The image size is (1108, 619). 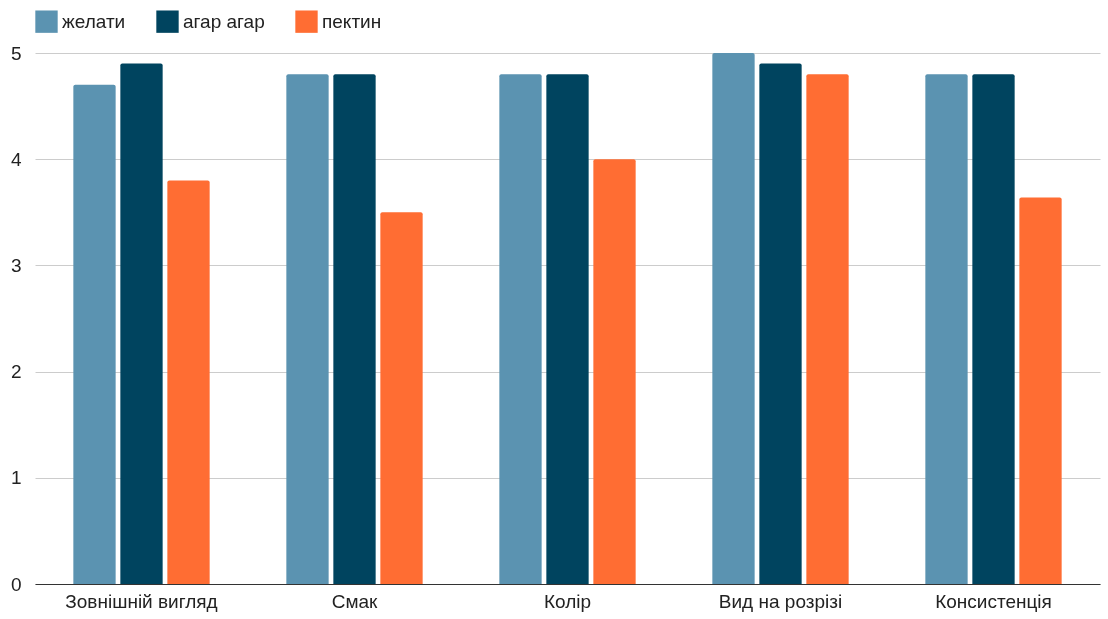 What do you see at coordinates (16, 372) in the screenshot?
I see `y-tick-label: 2` at bounding box center [16, 372].